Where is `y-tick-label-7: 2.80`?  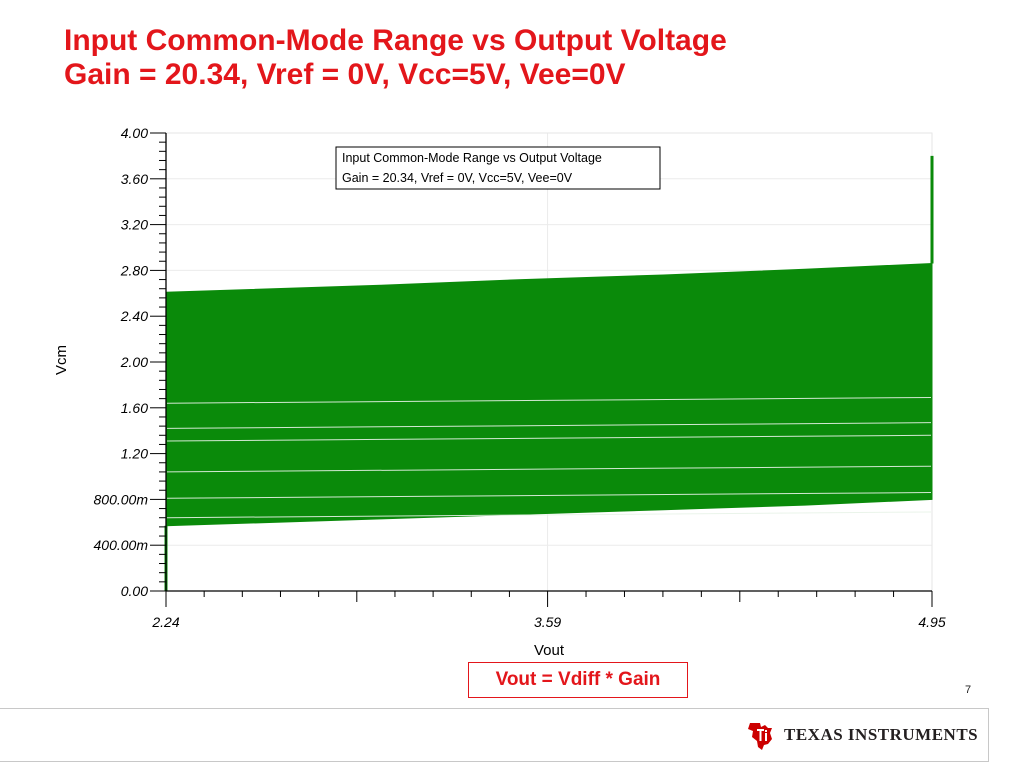 y-tick-label-7: 2.80 is located at coordinates (134, 270).